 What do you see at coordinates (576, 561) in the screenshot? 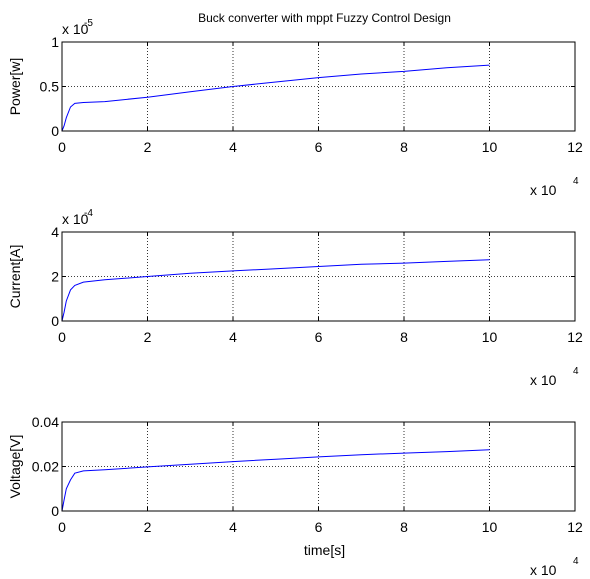
I see `chart-3-x-scale-exponent: 4` at bounding box center [576, 561].